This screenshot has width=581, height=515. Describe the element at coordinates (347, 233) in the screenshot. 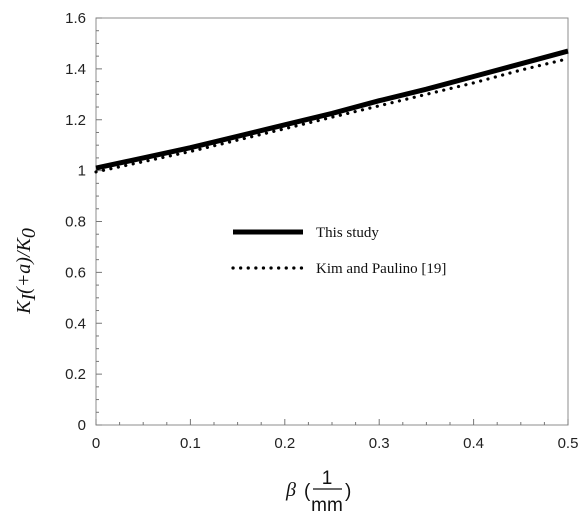

I see `legend-label-1: This study` at that location.